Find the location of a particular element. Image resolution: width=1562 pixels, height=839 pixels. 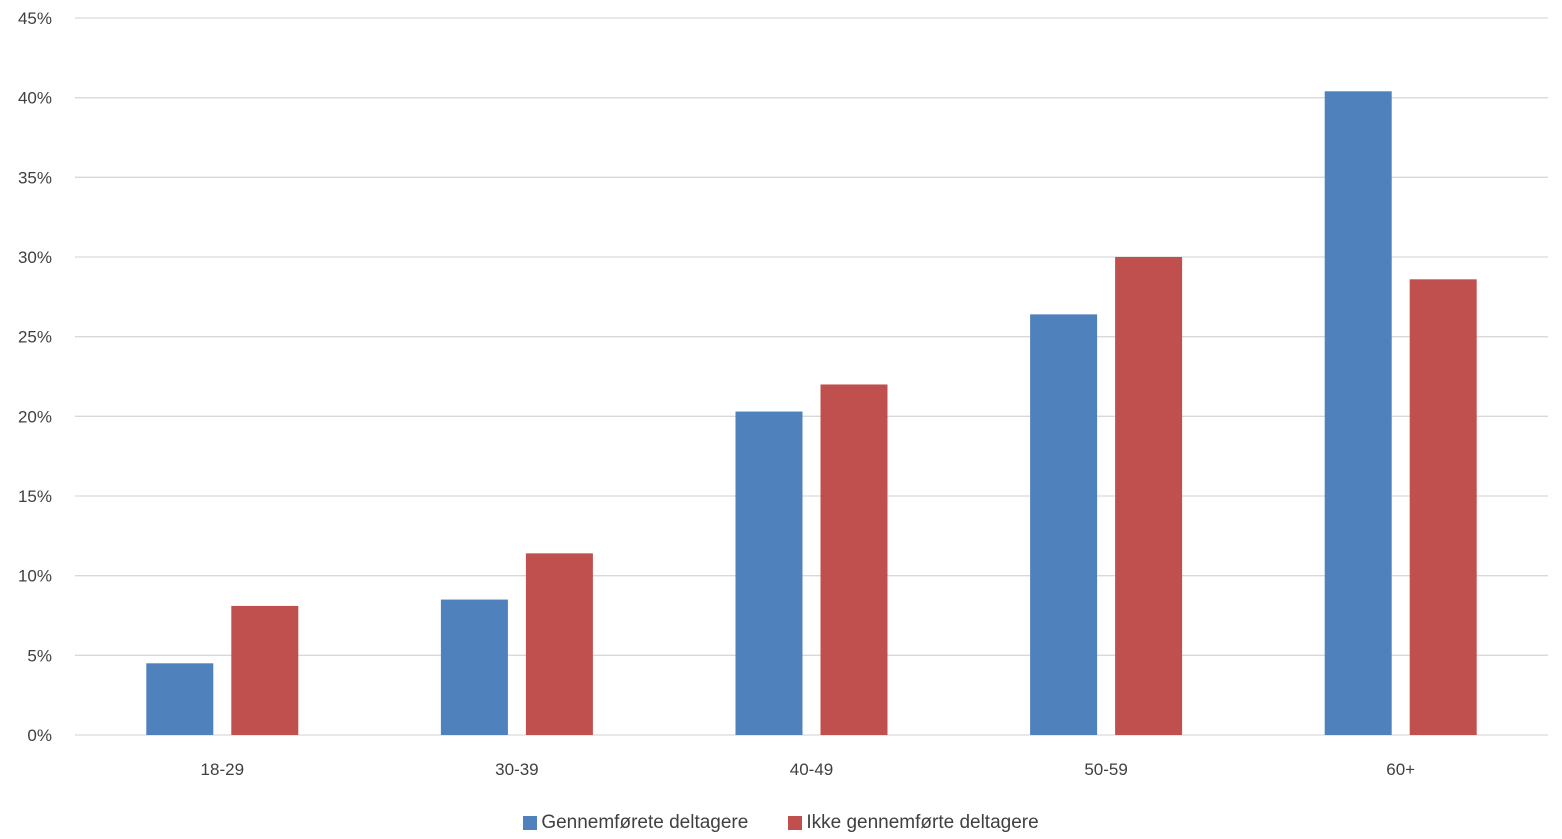

y-tick-label: 40% is located at coordinates (35, 98).